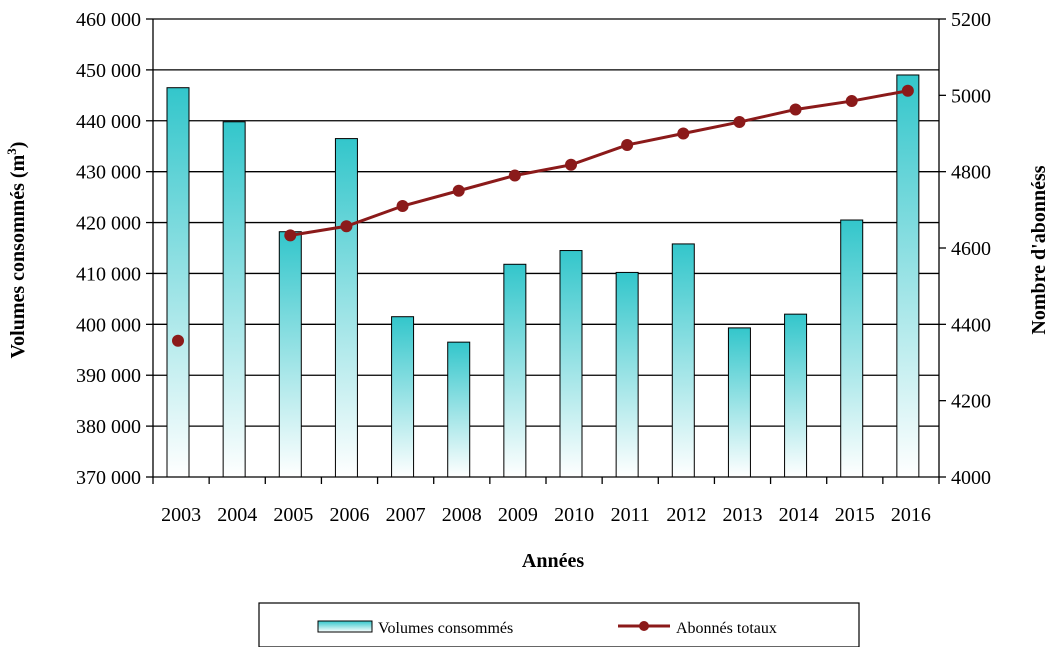 This screenshot has width=1050, height=652. What do you see at coordinates (403, 397) in the screenshot?
I see `bar-2007` at bounding box center [403, 397].